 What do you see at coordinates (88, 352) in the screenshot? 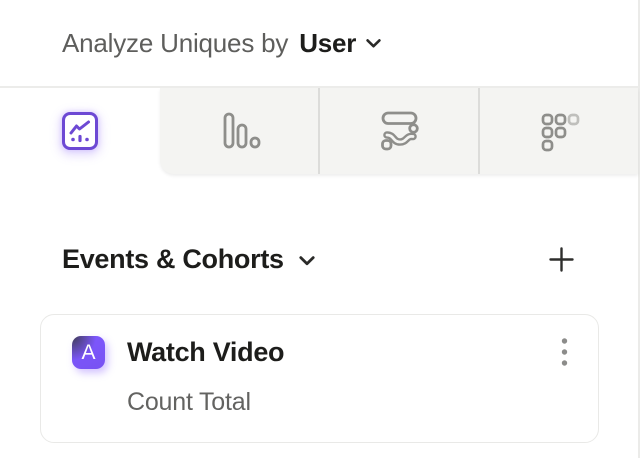
I see `event-letter-badge: A` at bounding box center [88, 352].